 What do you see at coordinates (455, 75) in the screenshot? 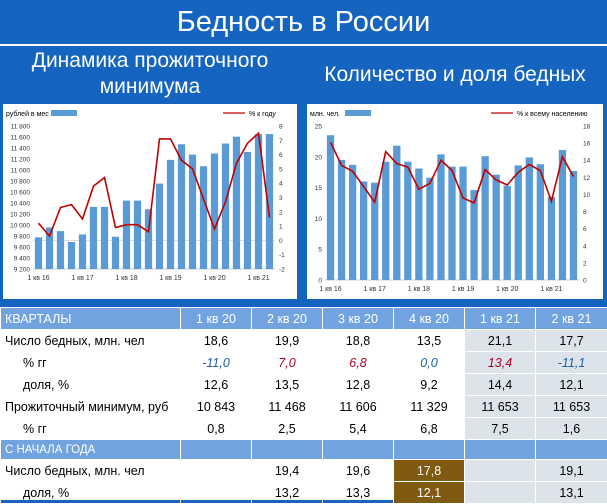
I see `subtitle-right: Количество и доля бедных` at bounding box center [455, 75].